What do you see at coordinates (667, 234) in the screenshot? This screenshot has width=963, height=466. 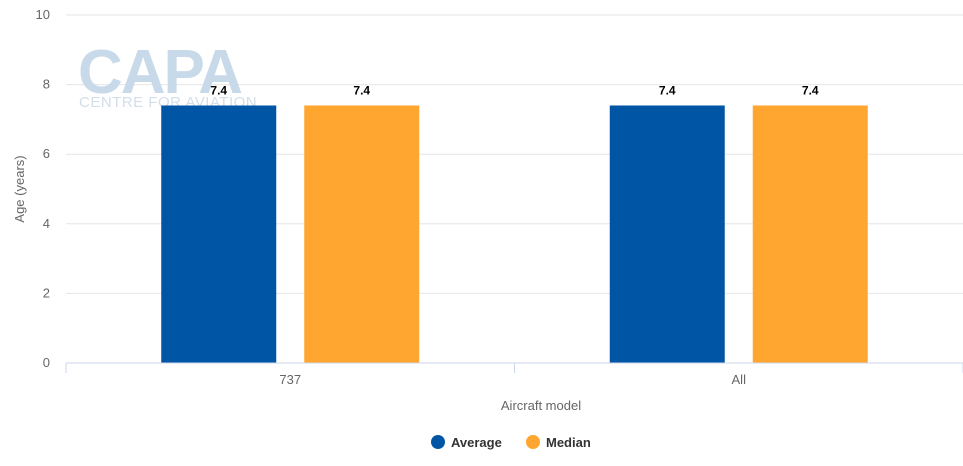 I see `bar-average-all` at bounding box center [667, 234].